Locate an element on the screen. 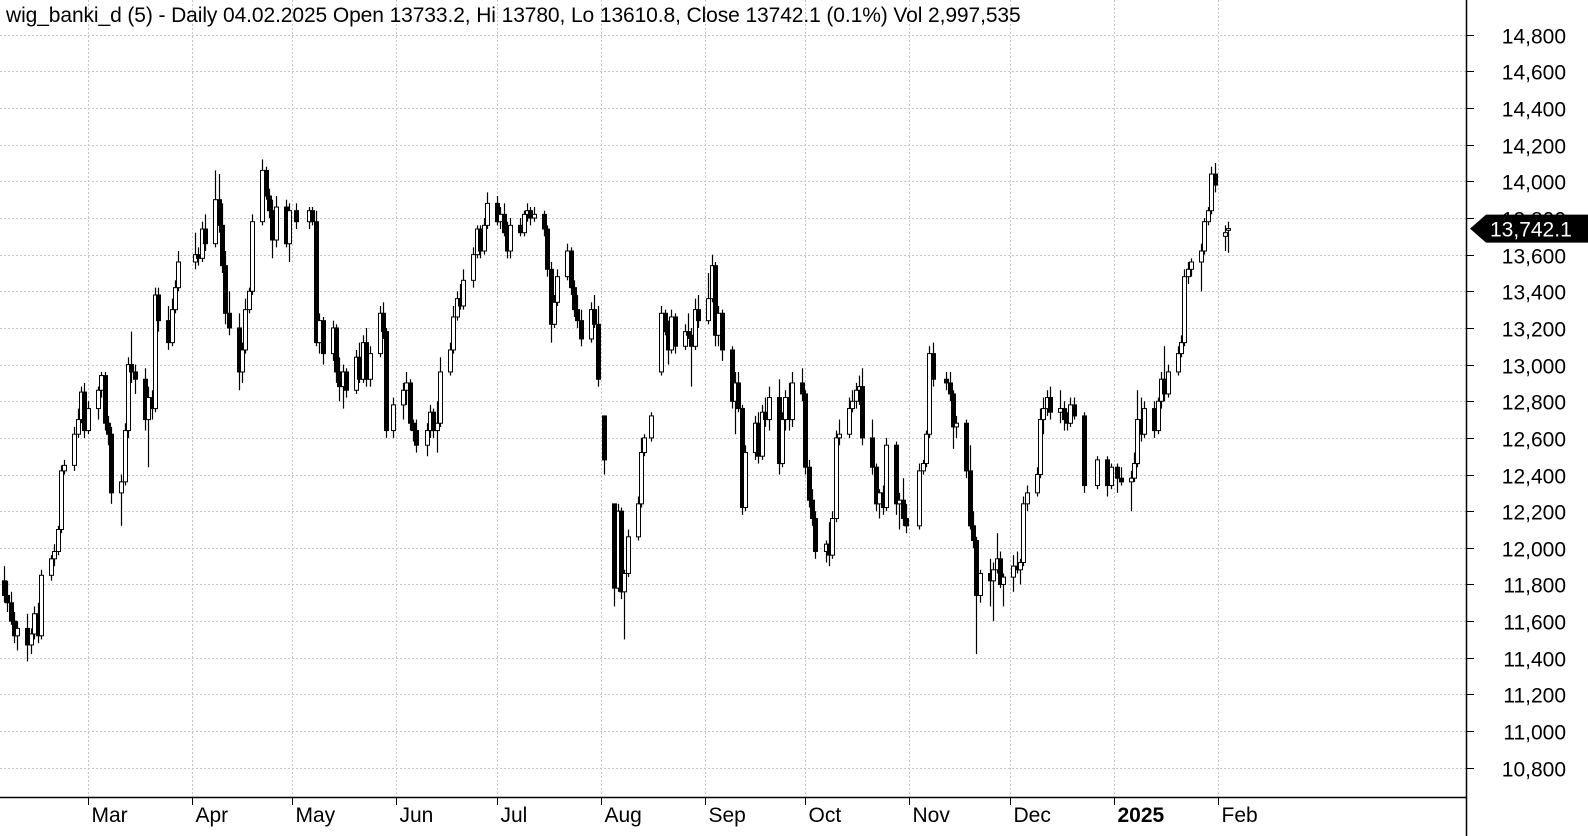 The height and width of the screenshot is (836, 1588). last-price-tag is located at coordinates (1529, 228).